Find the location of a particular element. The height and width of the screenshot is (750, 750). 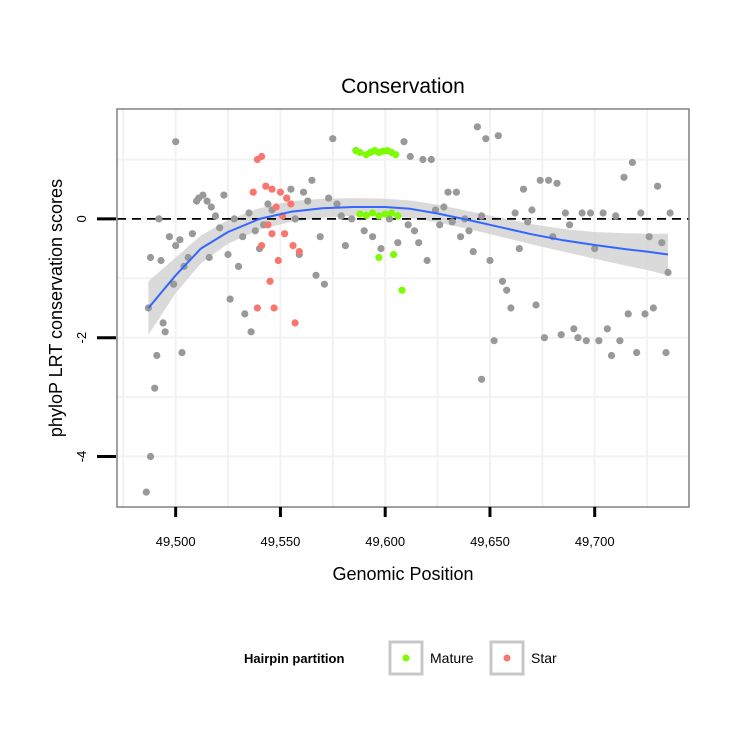

smooth-trend-line is located at coordinates (408, 257).